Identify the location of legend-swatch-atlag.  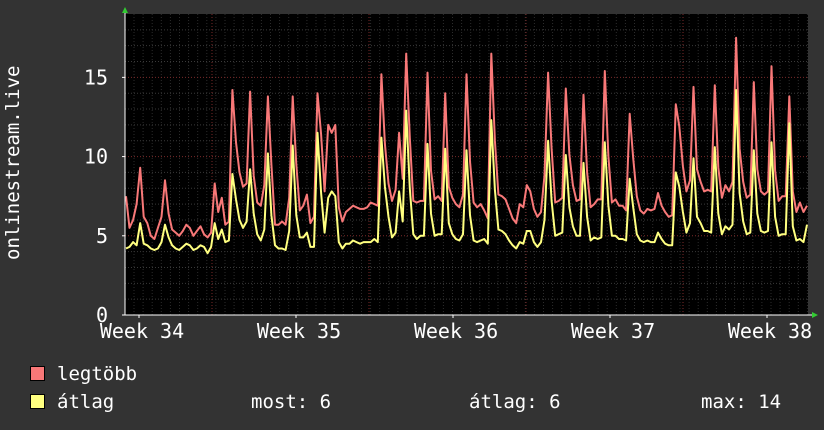
(37, 401).